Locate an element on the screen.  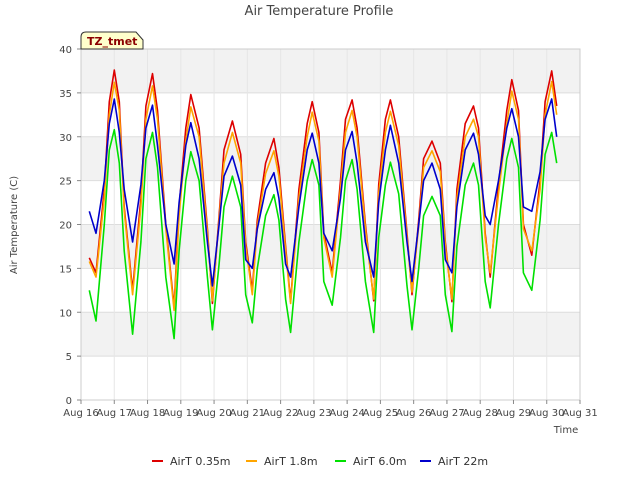
y-tick-label: 20 is located at coordinates (65, 226).